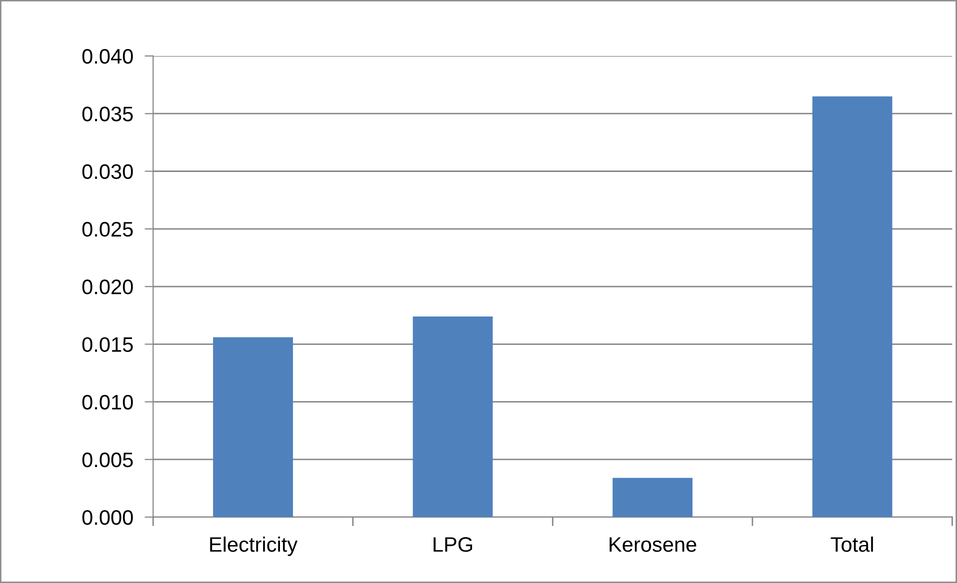  What do you see at coordinates (851, 544) in the screenshot?
I see `x-tick-label: Total` at bounding box center [851, 544].